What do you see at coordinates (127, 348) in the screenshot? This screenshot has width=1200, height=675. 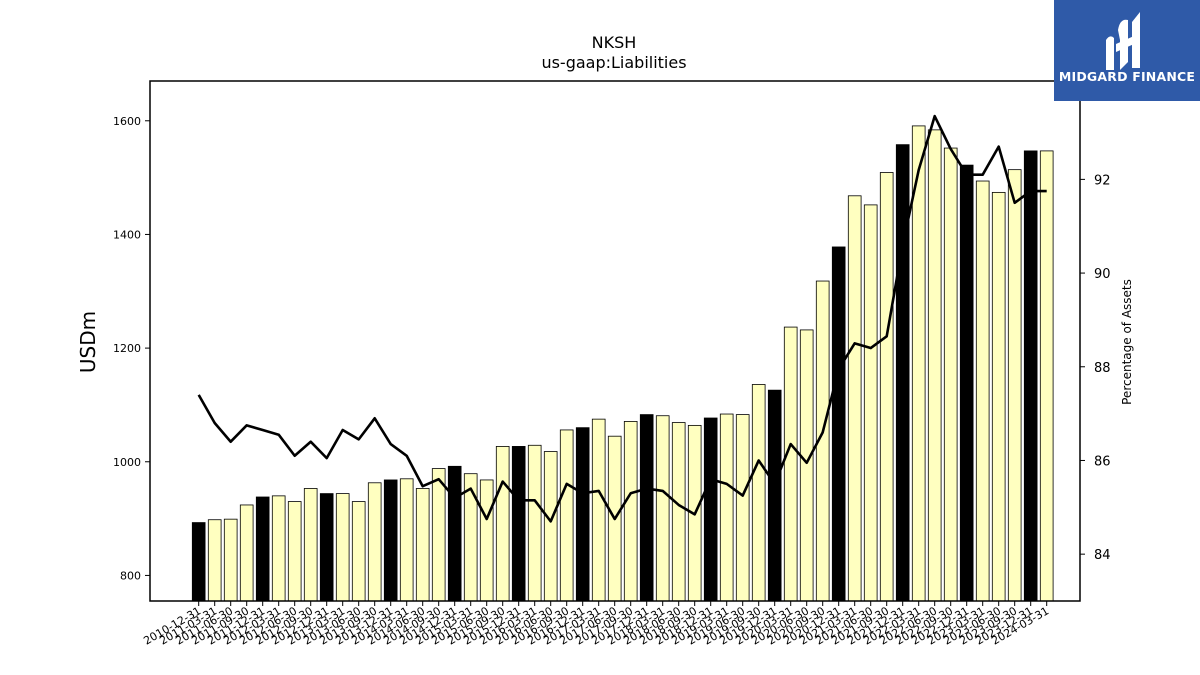 I see `y-tick-label: 1200` at bounding box center [127, 348].